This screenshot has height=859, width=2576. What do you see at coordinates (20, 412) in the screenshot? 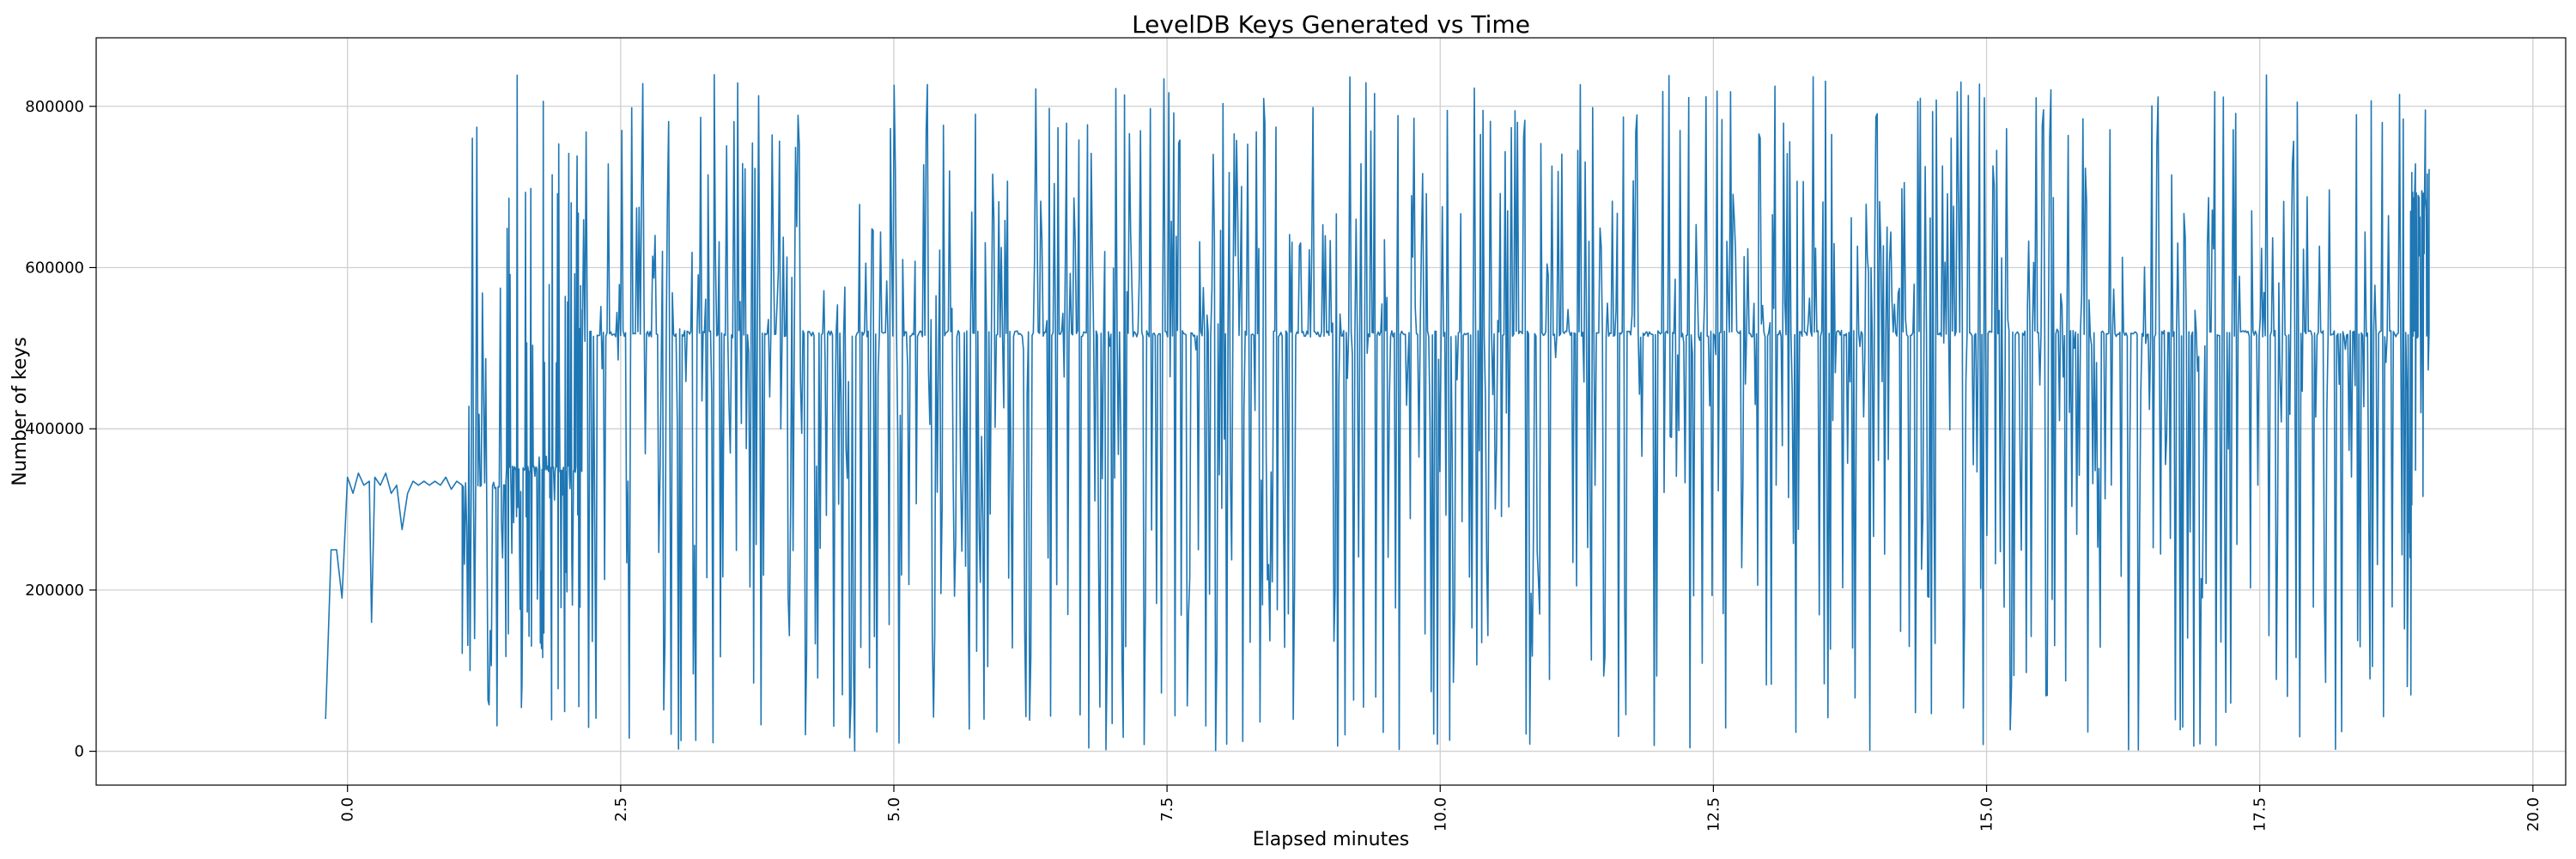
I see `y-axis-title: Number of keys` at bounding box center [20, 412].